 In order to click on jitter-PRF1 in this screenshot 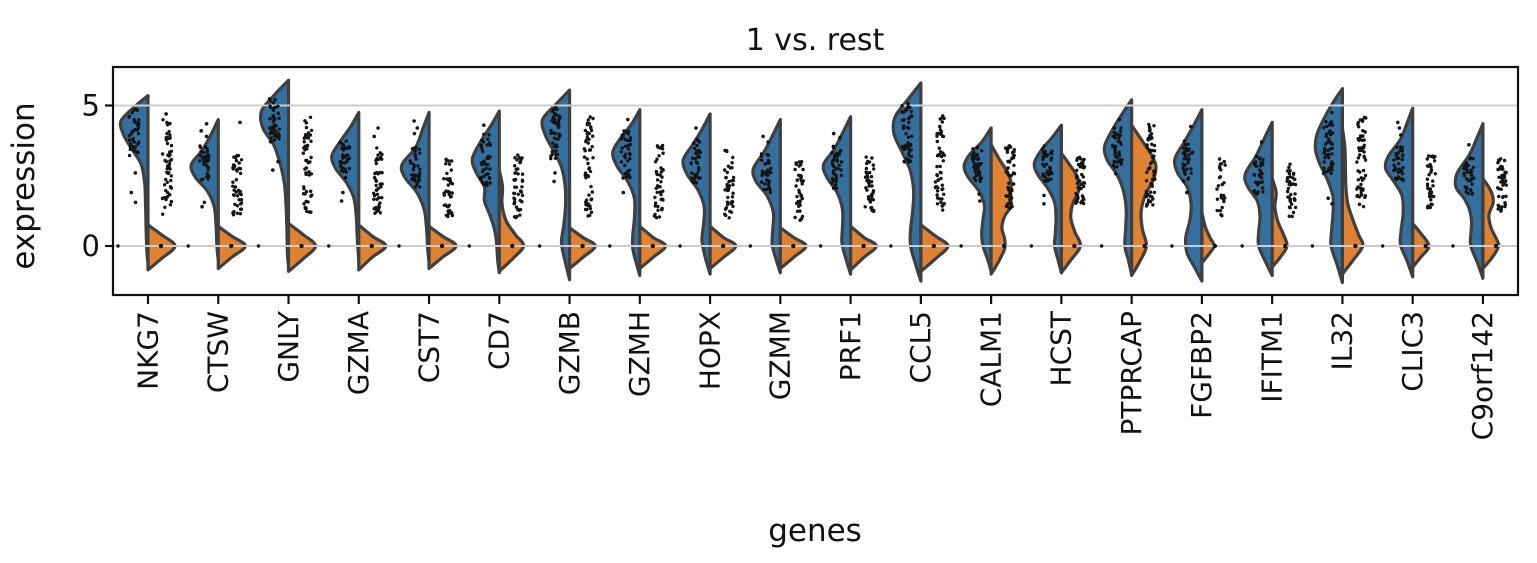, I will do `click(847, 190)`.